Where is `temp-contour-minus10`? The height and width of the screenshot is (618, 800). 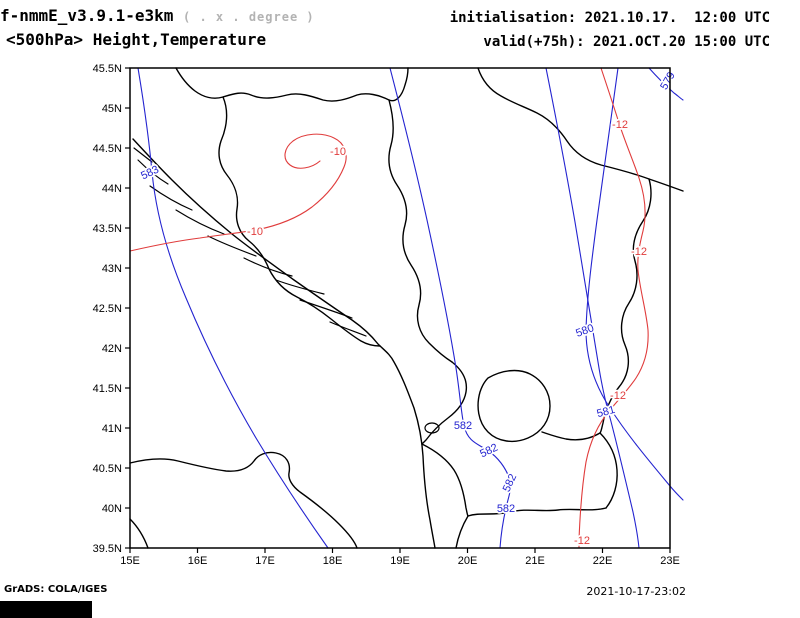
temp-contour-minus10 is located at coordinates (238, 192).